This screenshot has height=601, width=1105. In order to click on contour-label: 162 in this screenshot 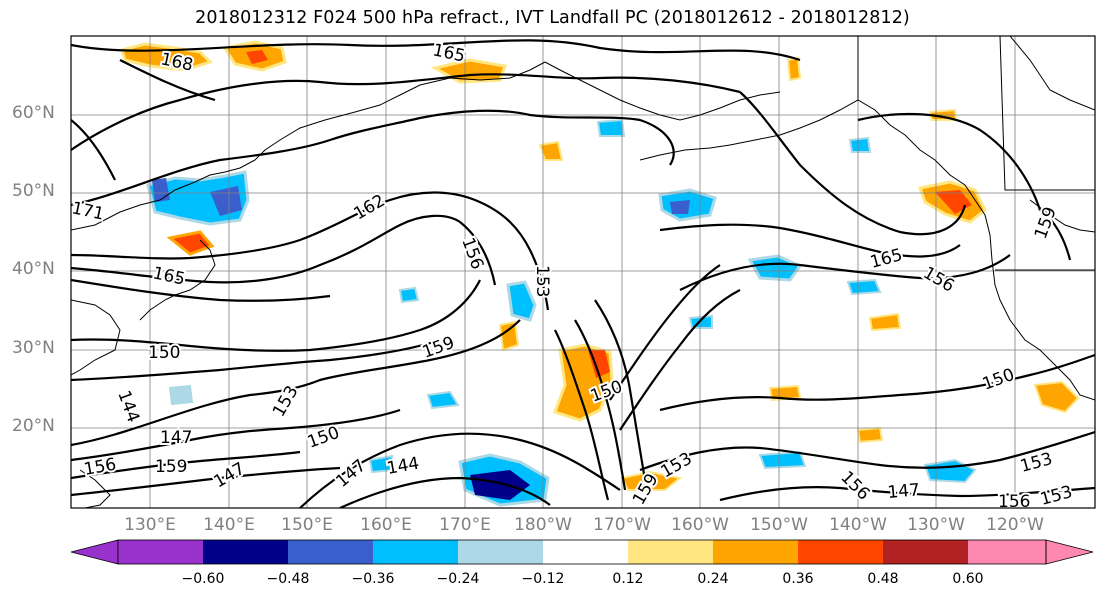, I will do `click(370, 208)`.